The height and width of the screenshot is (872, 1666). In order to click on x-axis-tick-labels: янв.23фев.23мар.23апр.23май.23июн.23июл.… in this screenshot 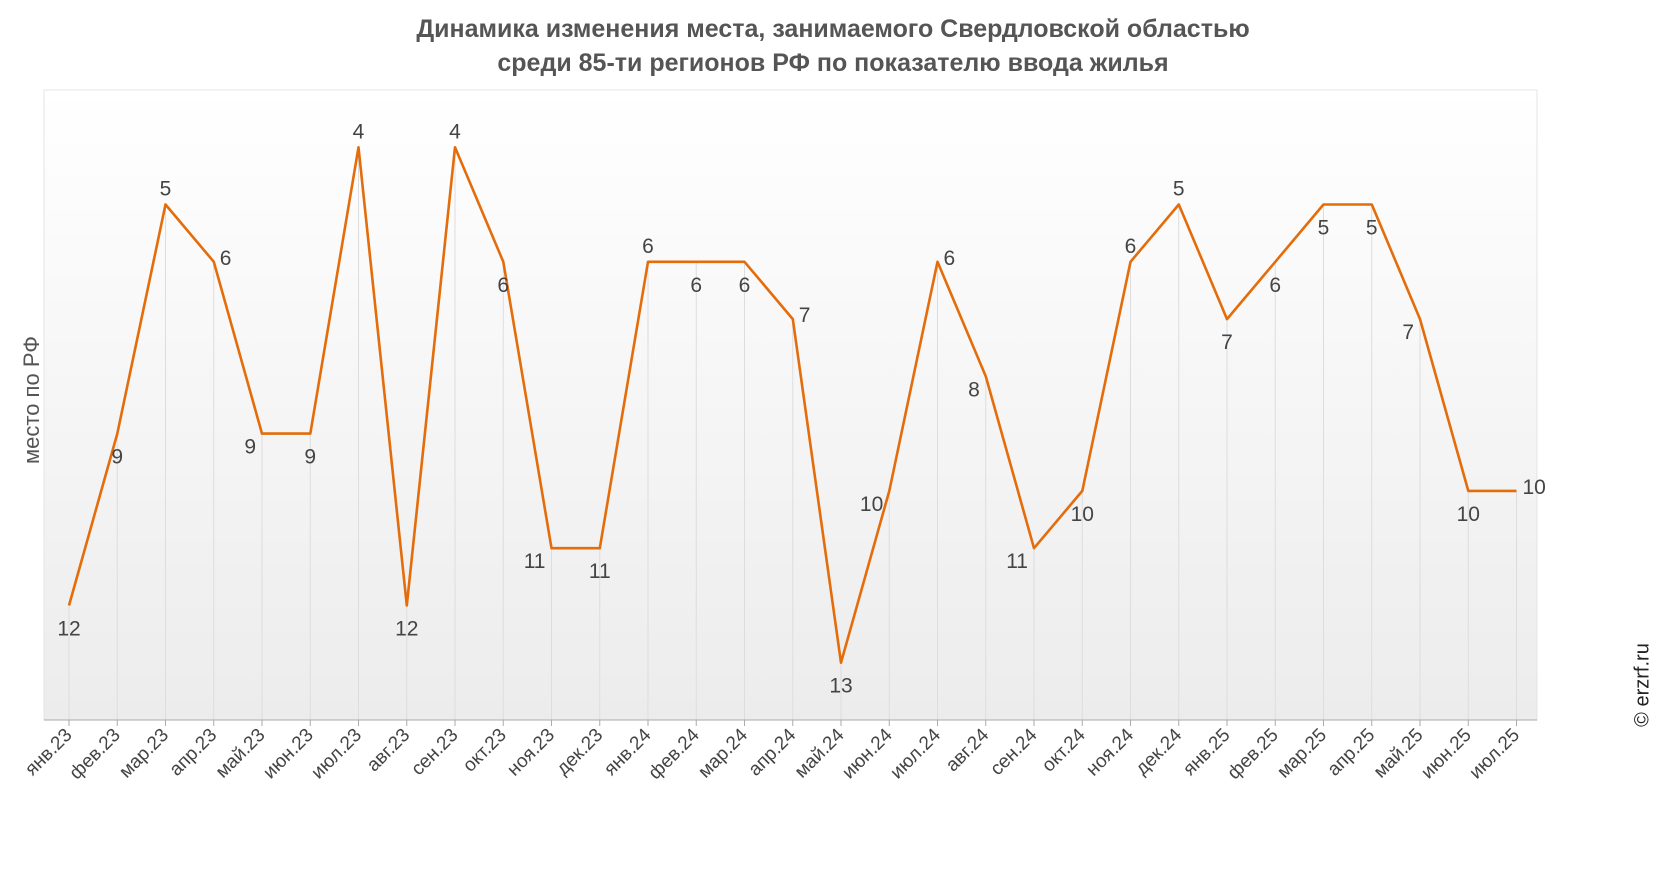, I will do `click(772, 754)`.